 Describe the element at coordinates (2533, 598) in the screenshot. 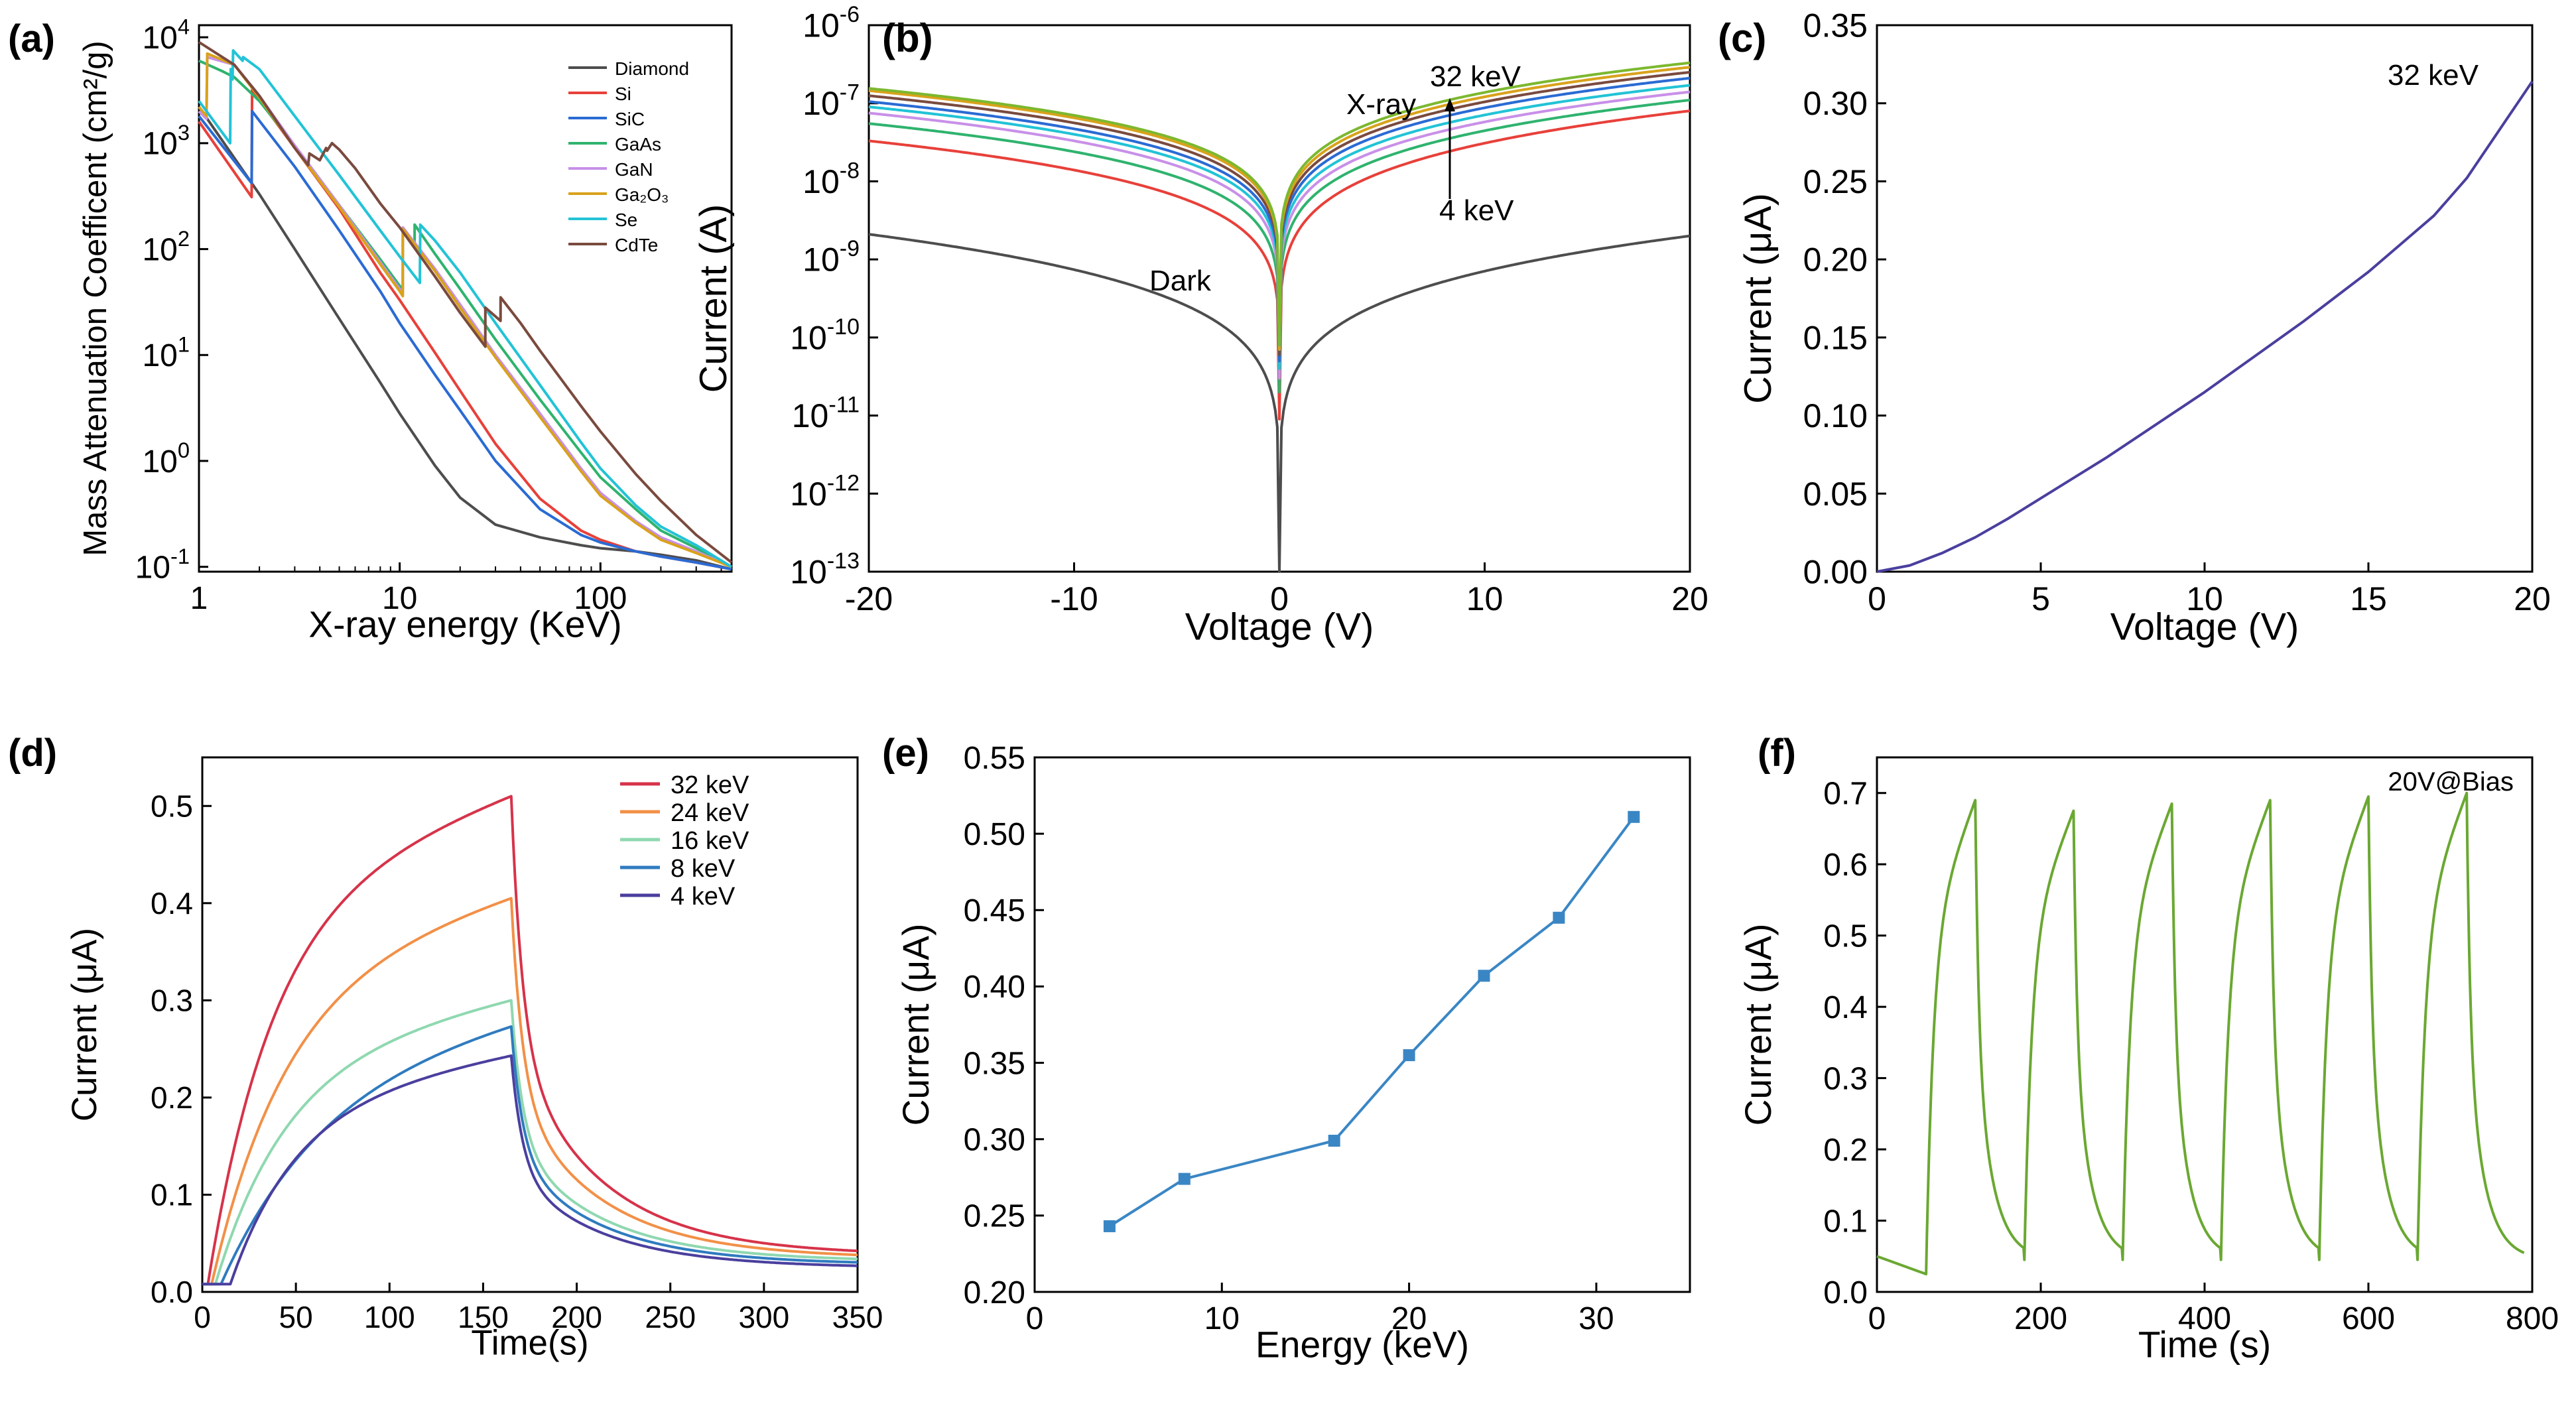

I see `x-tick-label: 20` at that location.